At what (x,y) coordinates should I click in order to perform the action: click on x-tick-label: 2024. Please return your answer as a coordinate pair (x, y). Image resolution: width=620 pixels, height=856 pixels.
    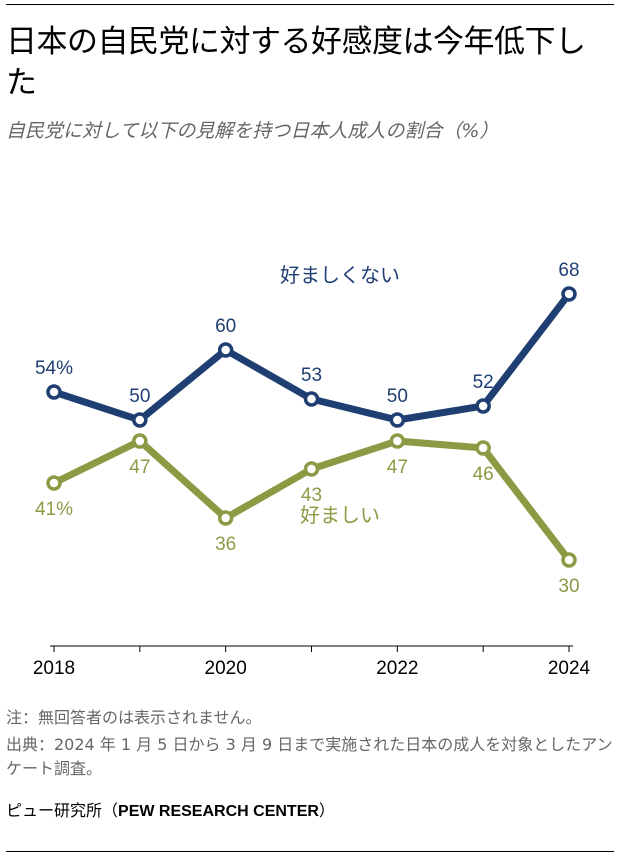
    Looking at the image, I should click on (569, 668).